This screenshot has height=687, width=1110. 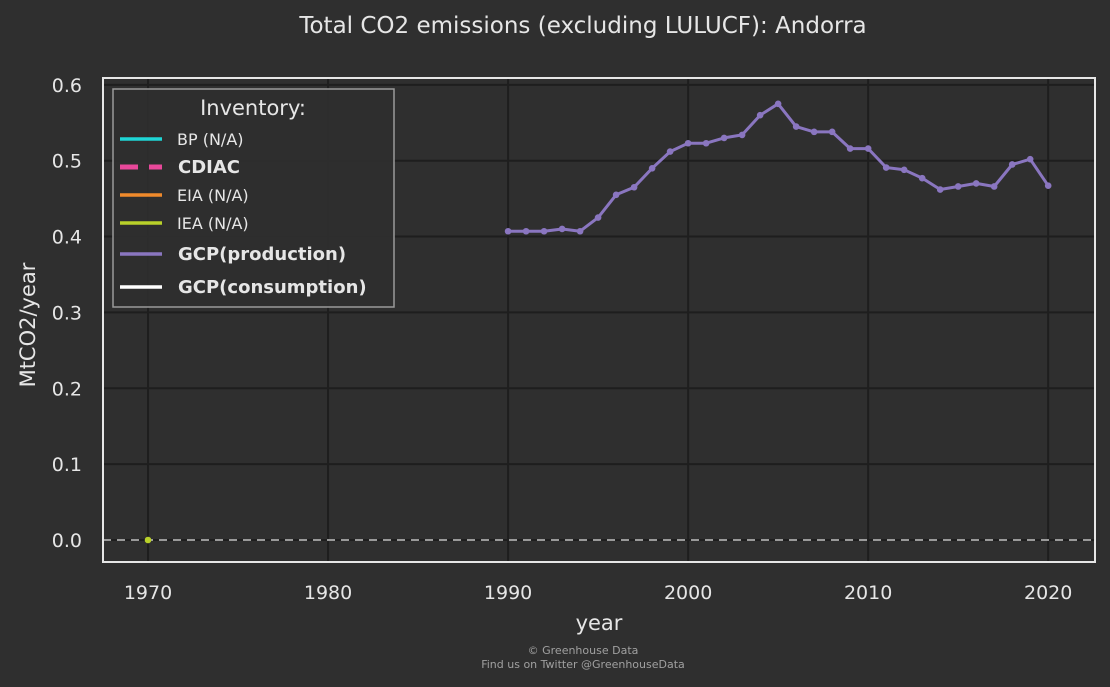 I want to click on y-axis-label: MtCO2/year, so click(x=28, y=324).